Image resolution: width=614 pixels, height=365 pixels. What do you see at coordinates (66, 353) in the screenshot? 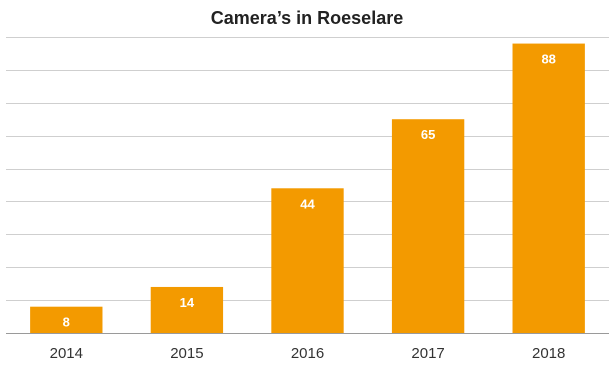
I see `x-tick-label: 2014` at bounding box center [66, 353].